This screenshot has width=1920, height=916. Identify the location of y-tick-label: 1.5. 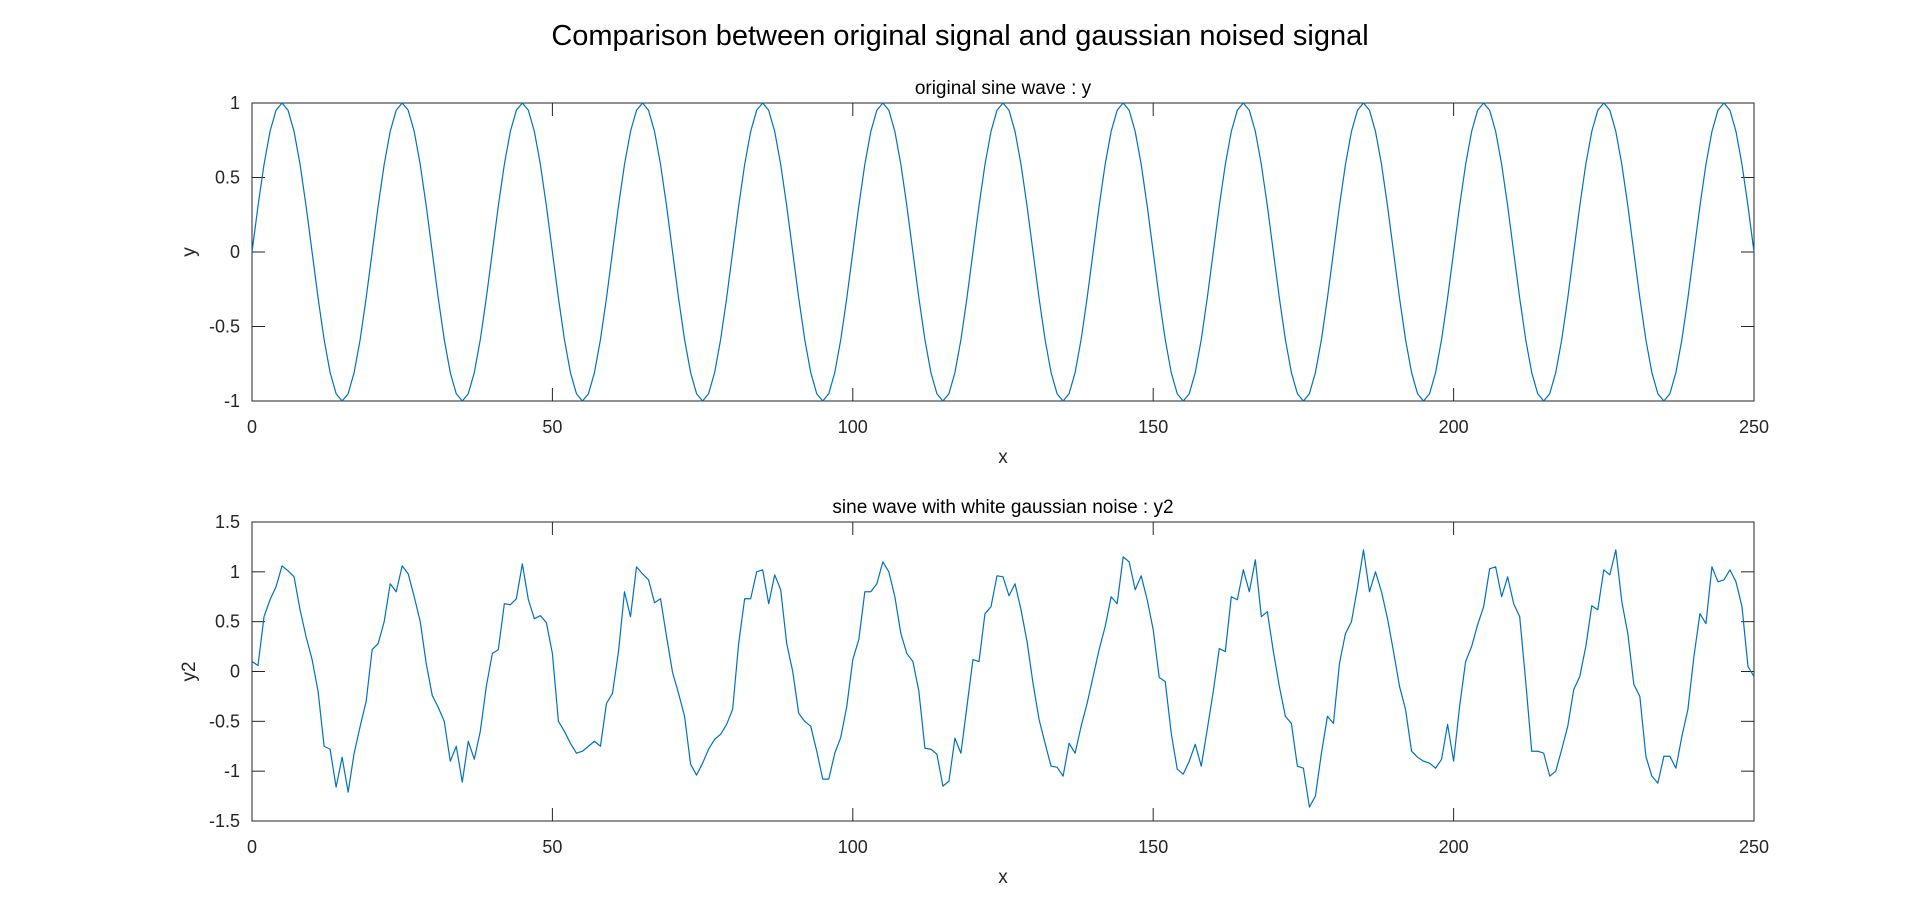
(227, 522).